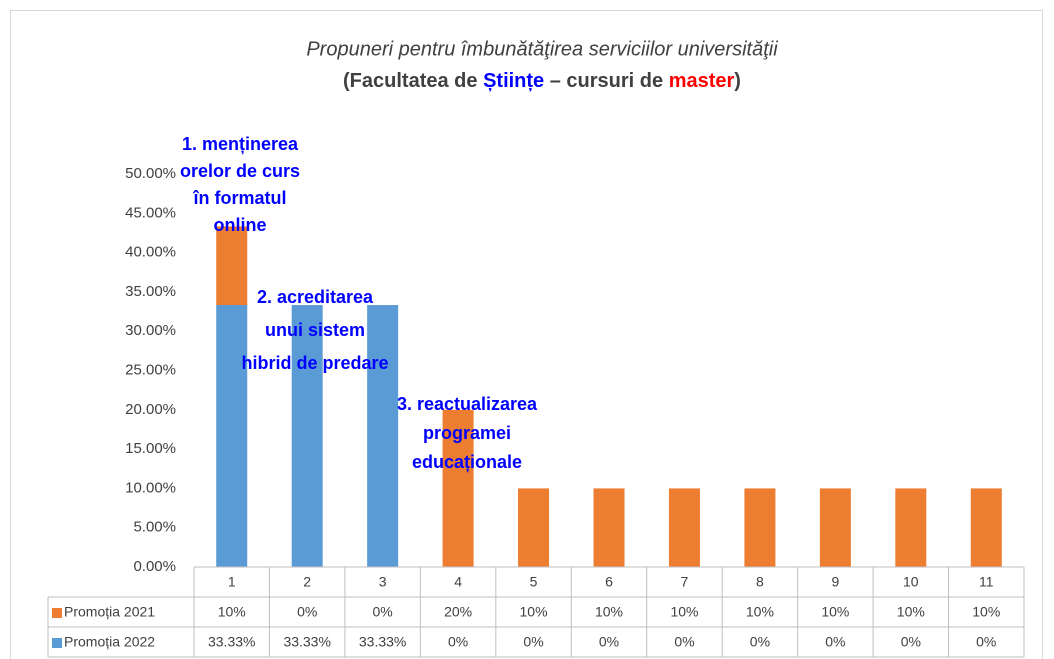 The width and height of the screenshot is (1054, 659). Describe the element at coordinates (240, 225) in the screenshot. I see `annotation: online` at that location.